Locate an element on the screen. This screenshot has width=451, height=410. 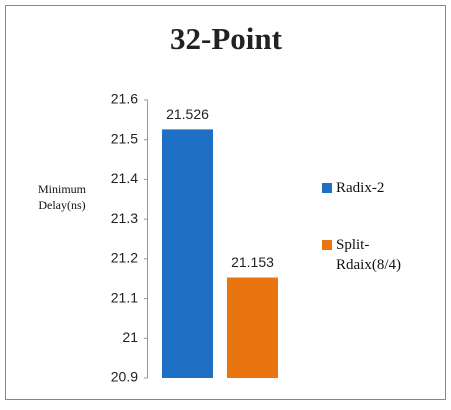
legend-item: Split-Rdaix(8/4) is located at coordinates (377, 255).